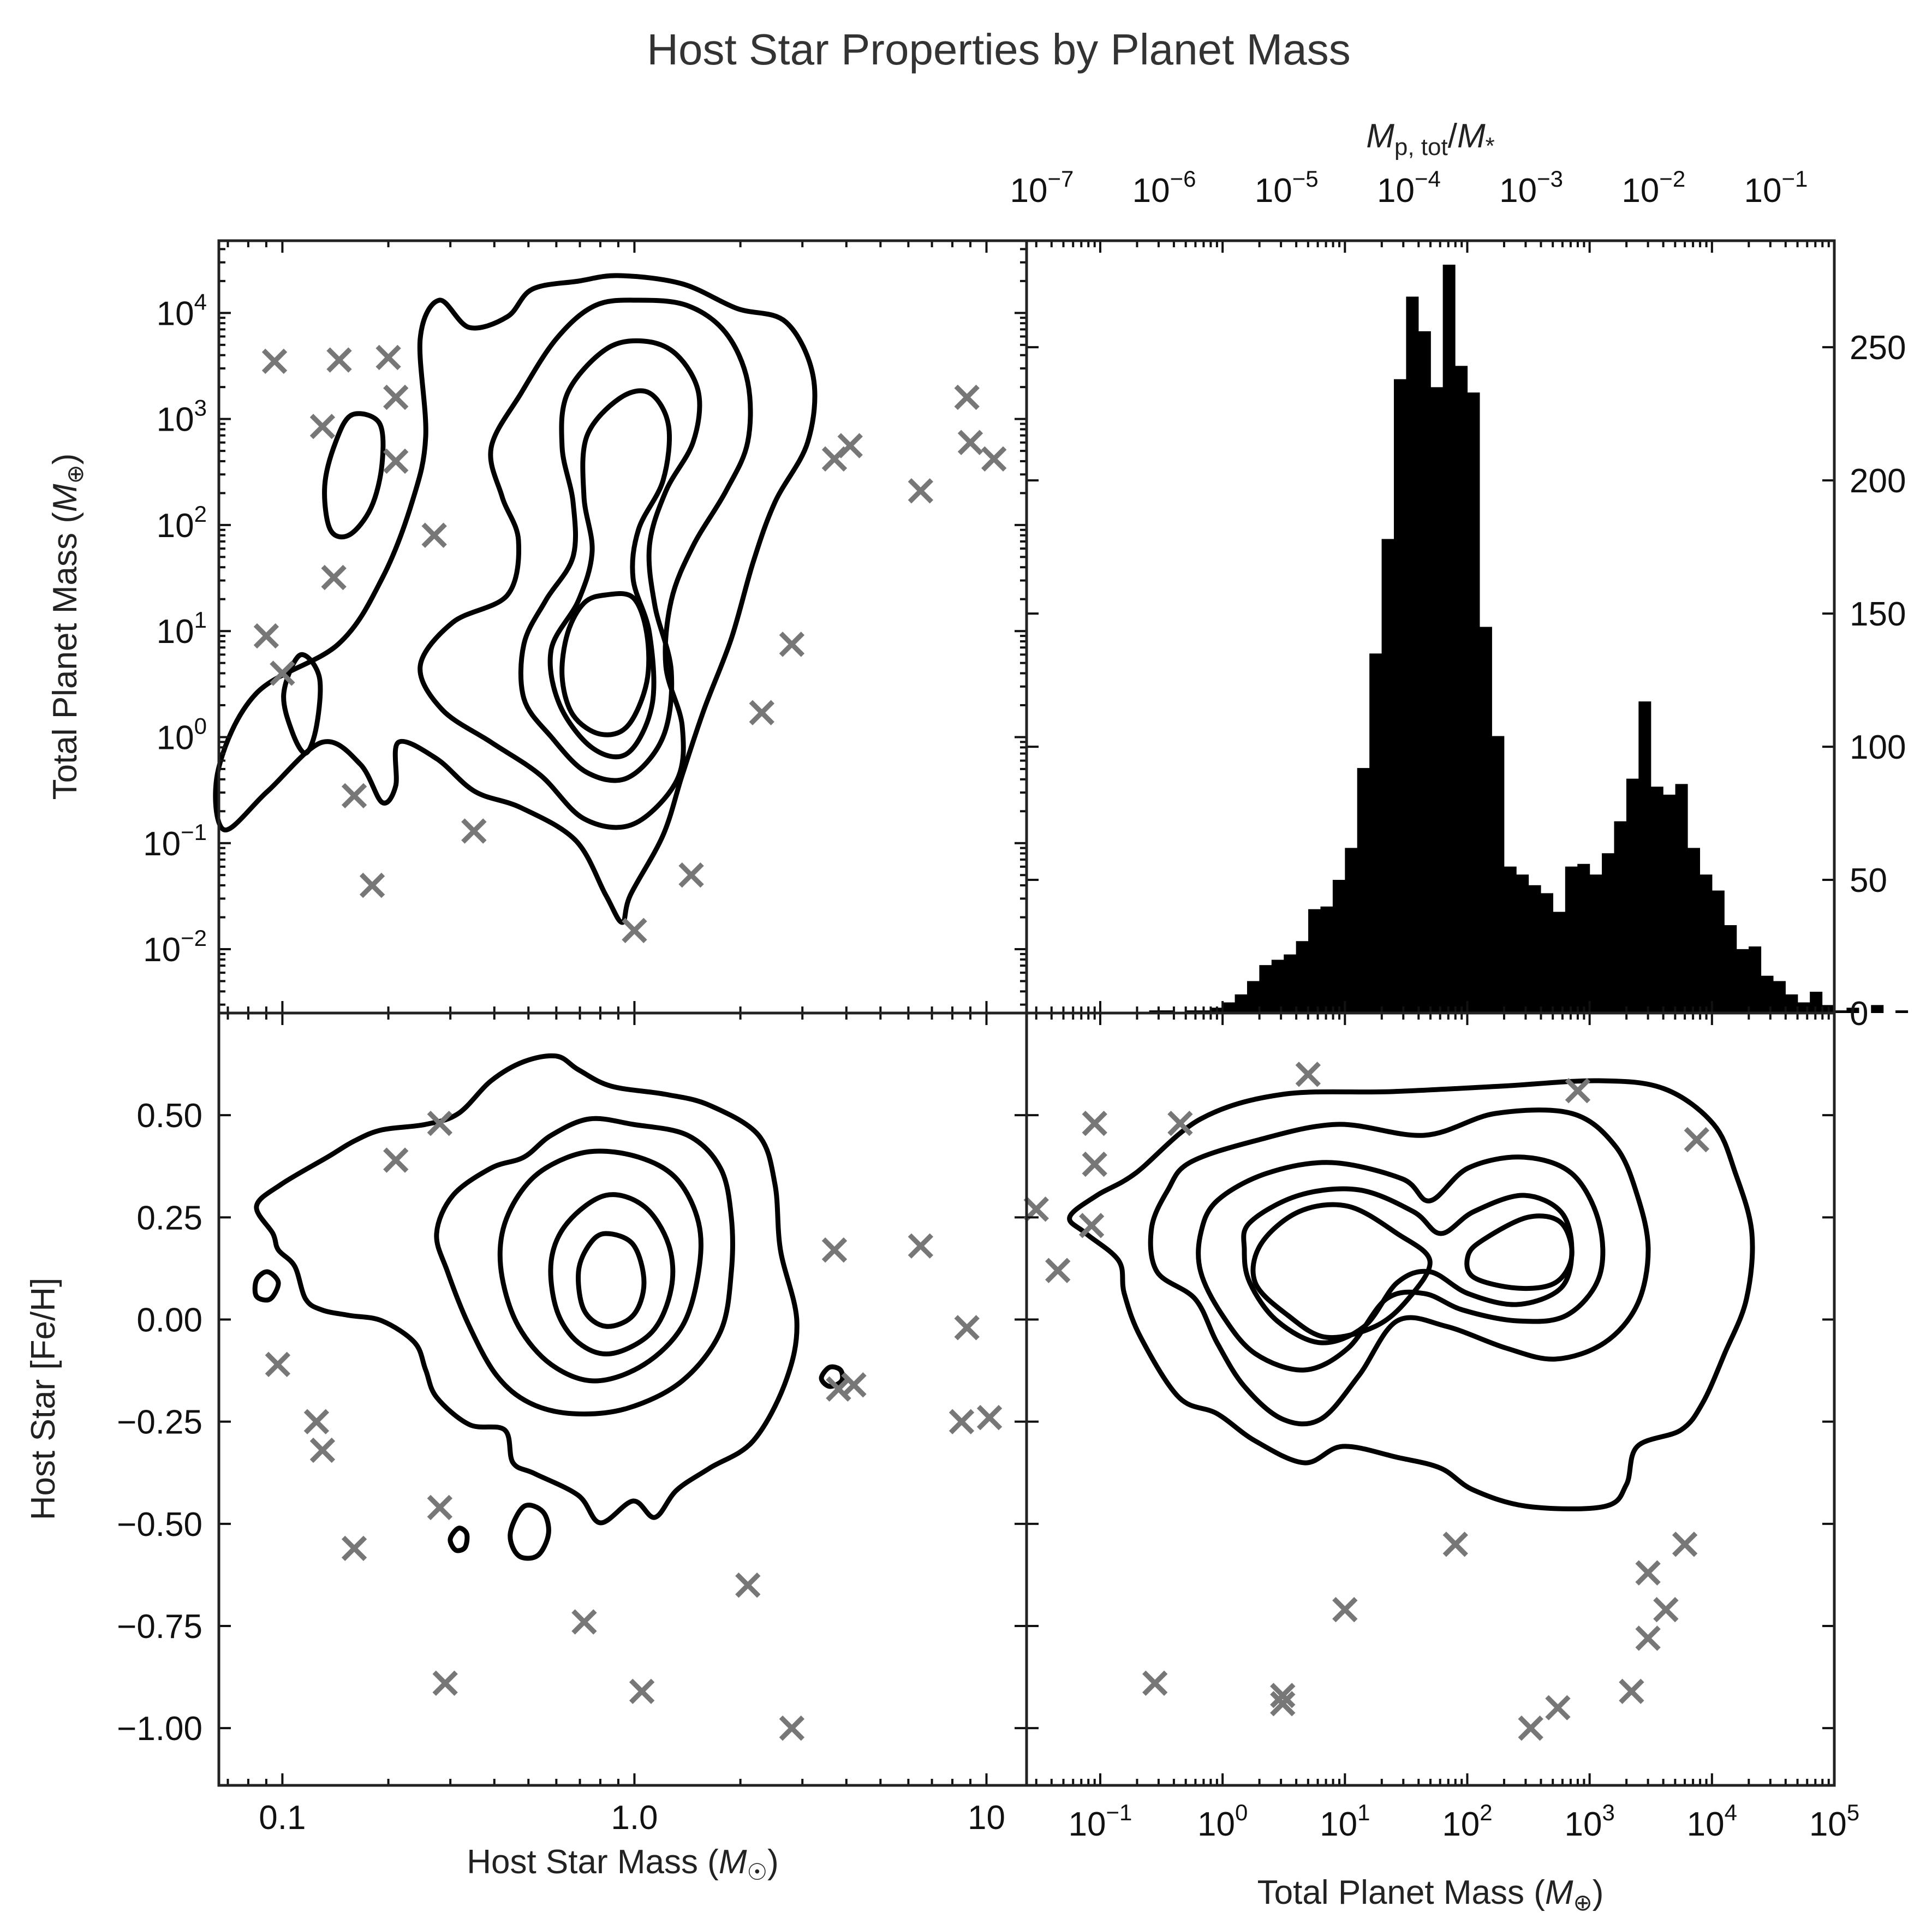  I want to click on y-tick-label: −0.50, so click(159, 1525).